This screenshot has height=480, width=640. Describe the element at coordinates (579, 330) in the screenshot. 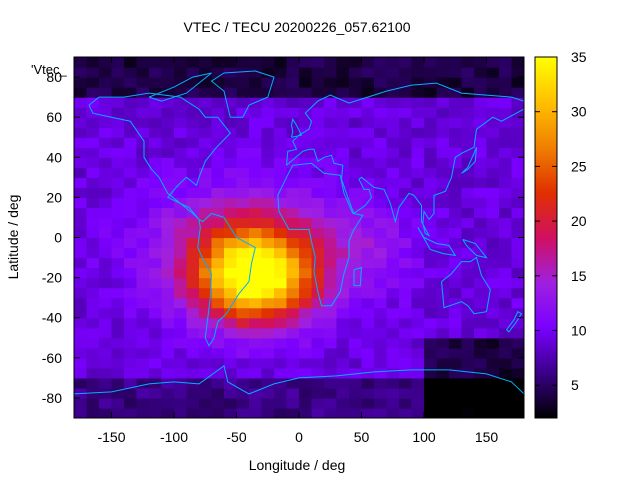

I see `colorbar-tick-label: 10` at that location.